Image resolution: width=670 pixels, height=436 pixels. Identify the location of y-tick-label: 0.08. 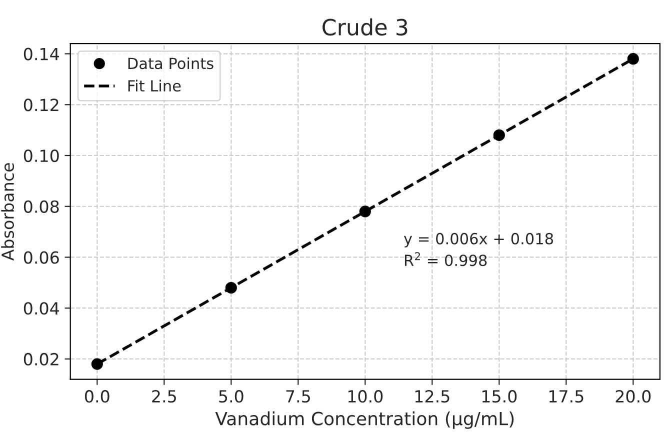
(41, 206).